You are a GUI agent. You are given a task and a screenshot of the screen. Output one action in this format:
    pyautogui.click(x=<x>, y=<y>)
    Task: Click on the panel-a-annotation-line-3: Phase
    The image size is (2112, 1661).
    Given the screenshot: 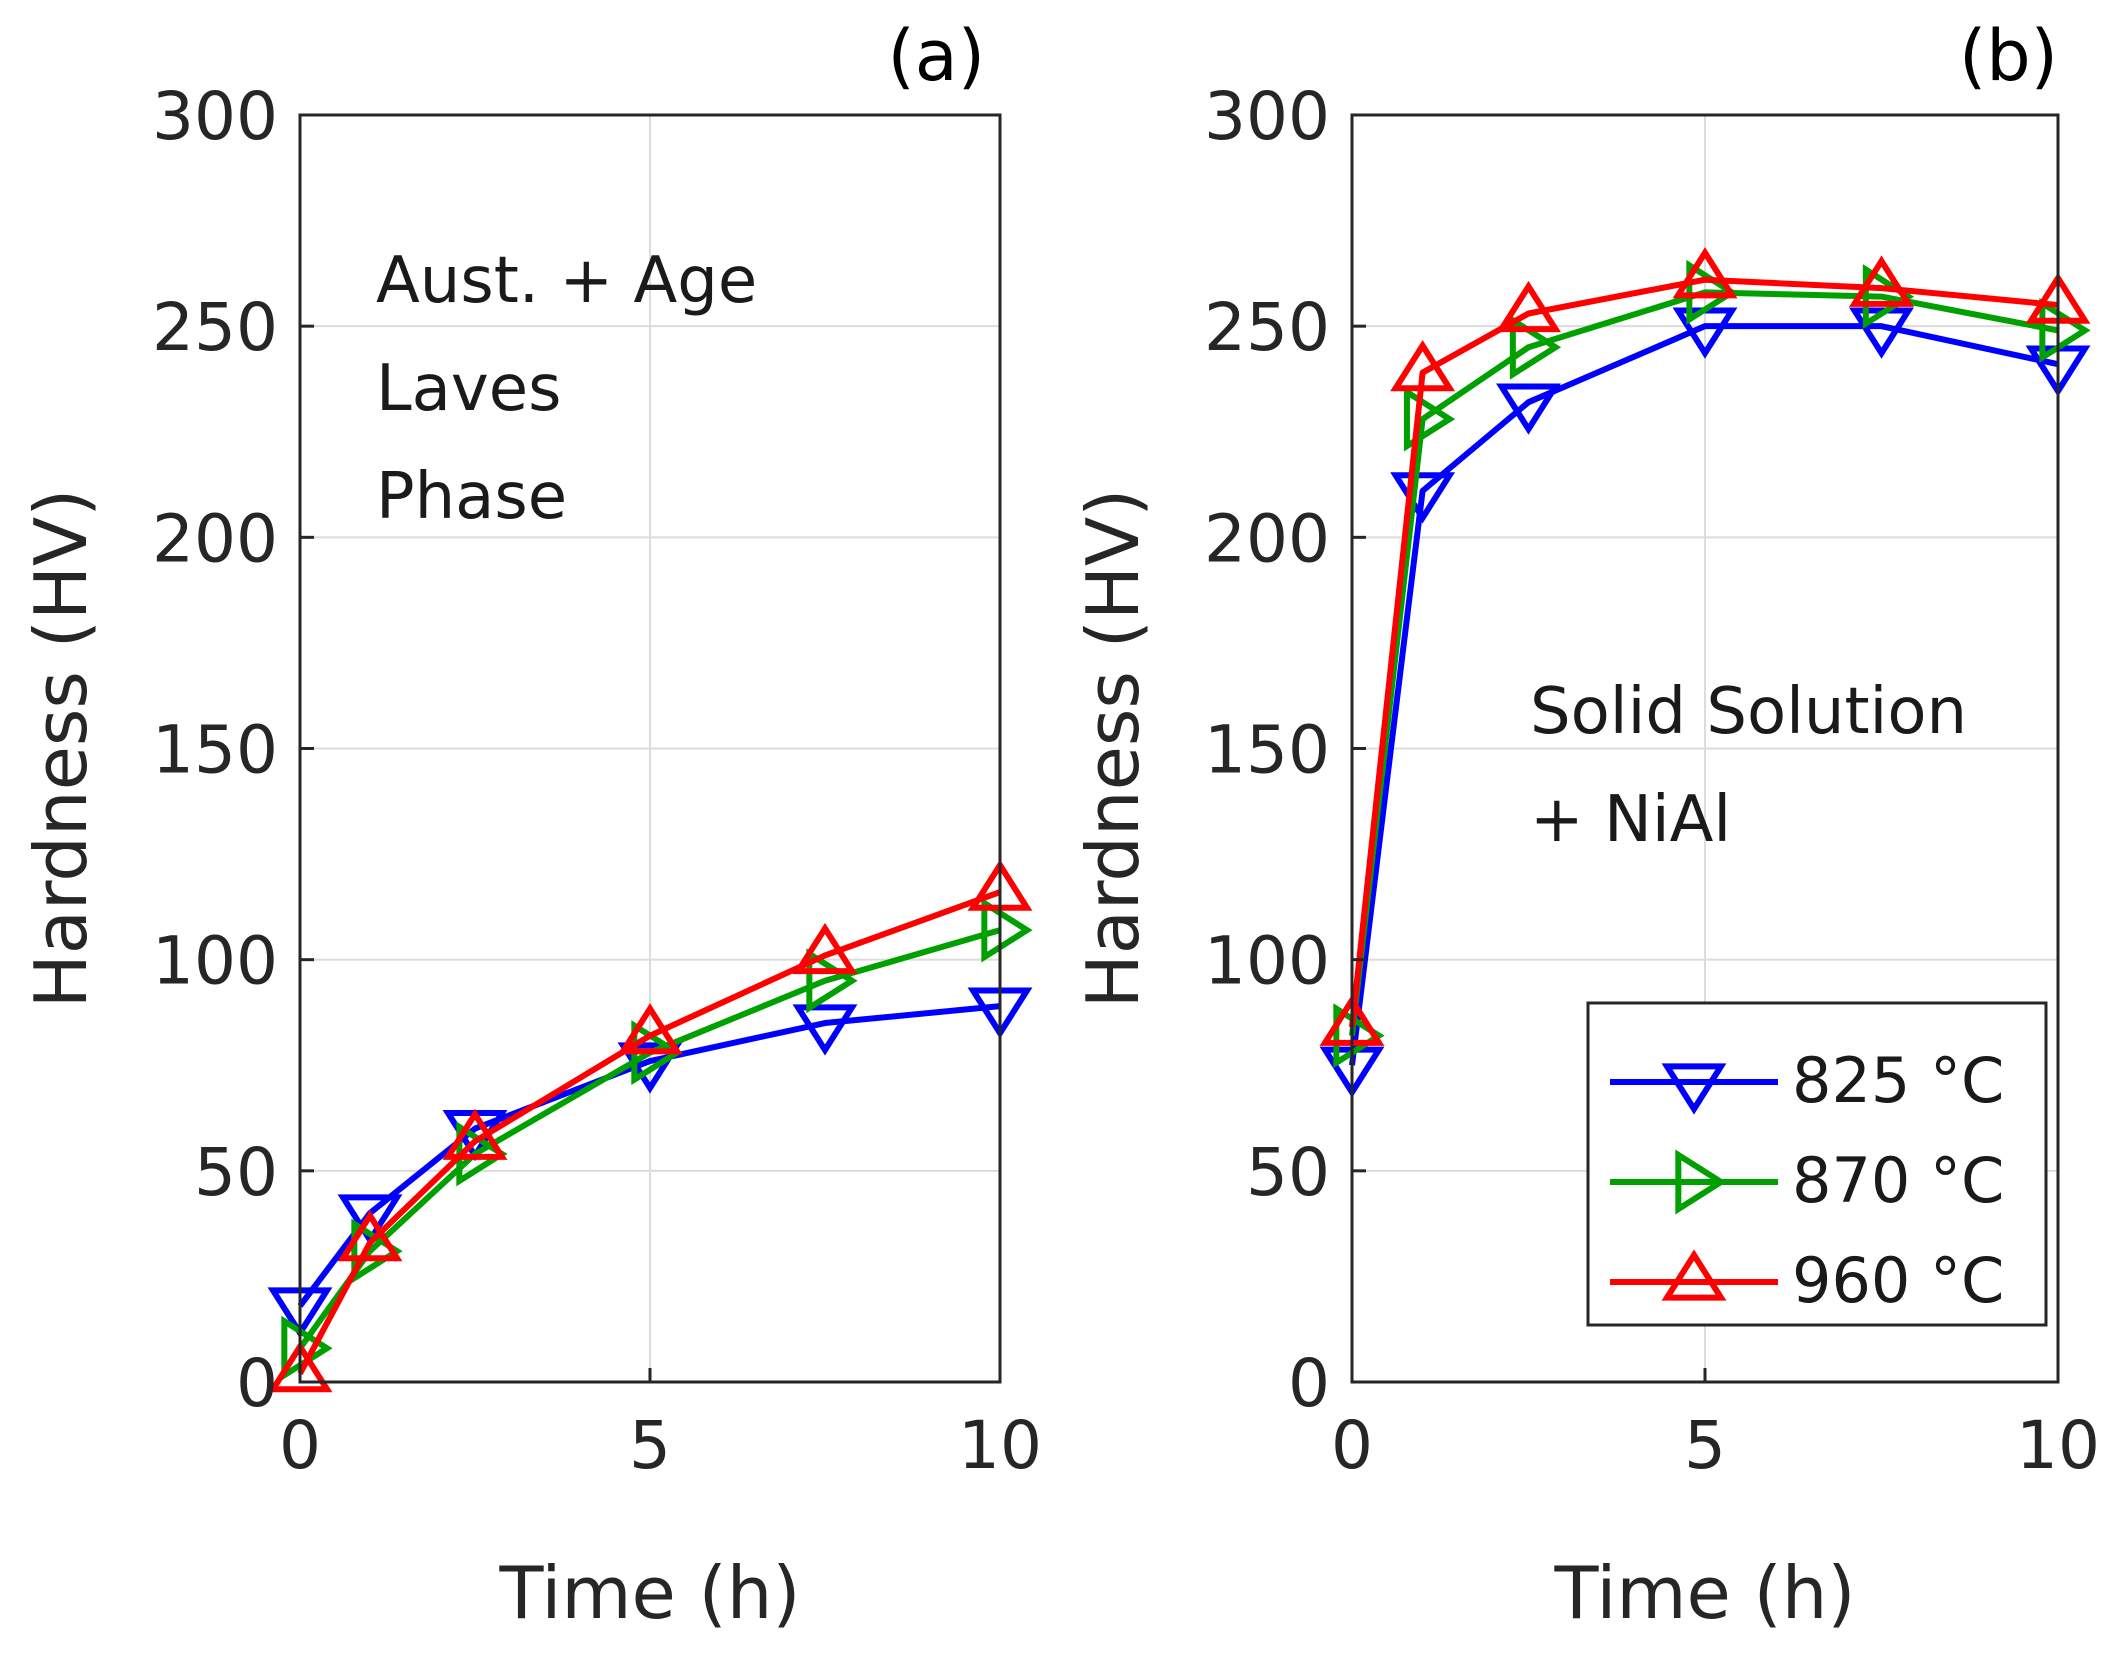 What is the action you would take?
    pyautogui.click(x=471, y=497)
    